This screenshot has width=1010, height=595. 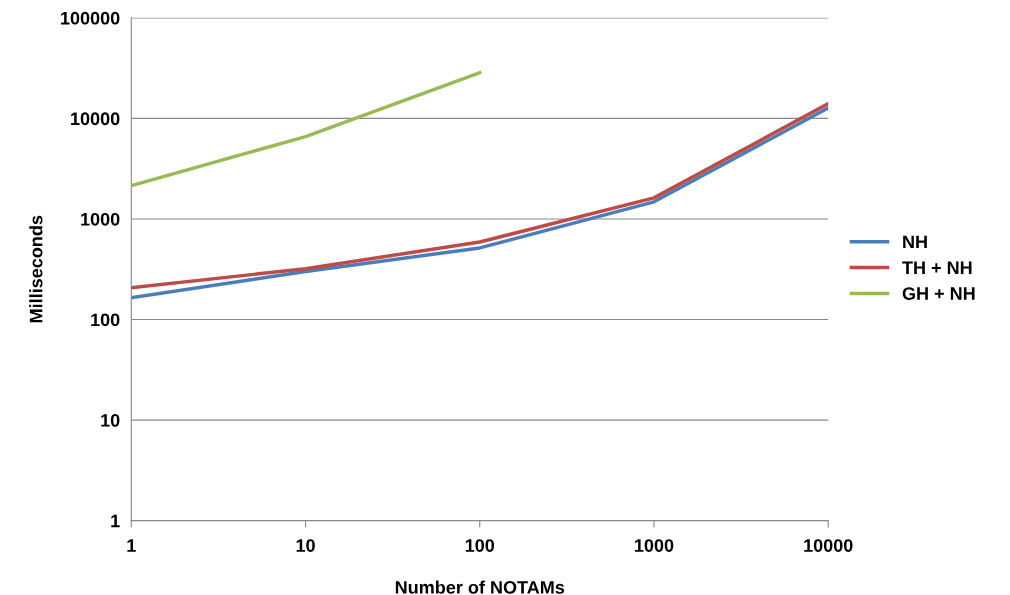 I want to click on legend-label: GH + NH, so click(x=938, y=293).